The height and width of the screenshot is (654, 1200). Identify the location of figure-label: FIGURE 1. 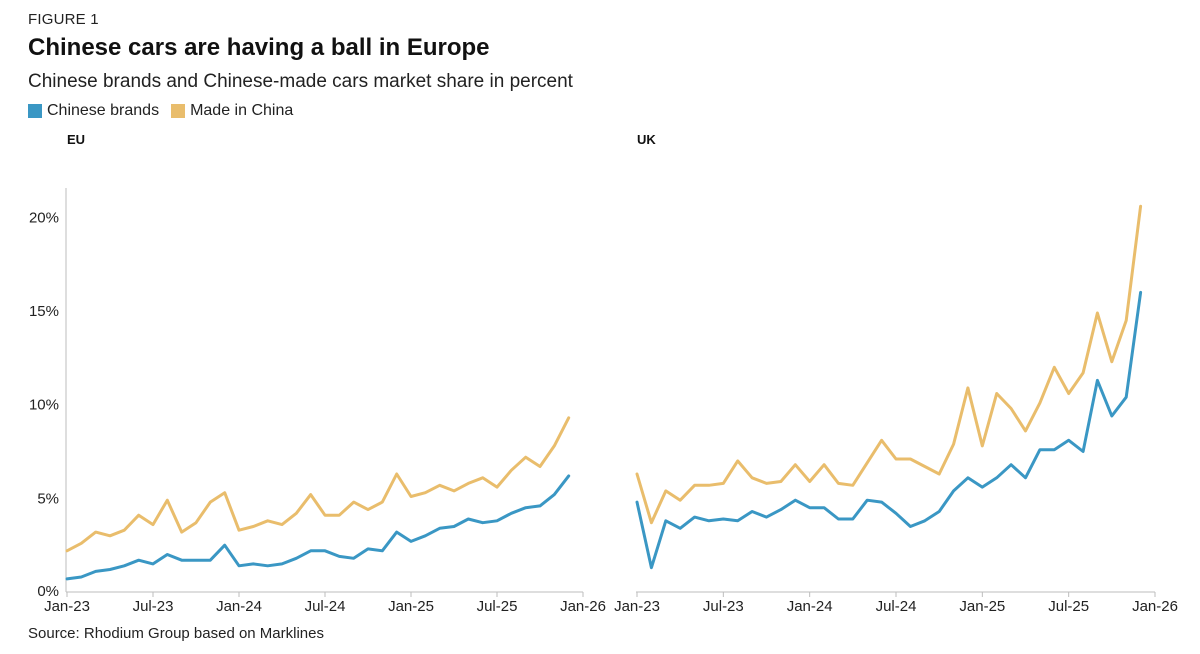
(63, 19).